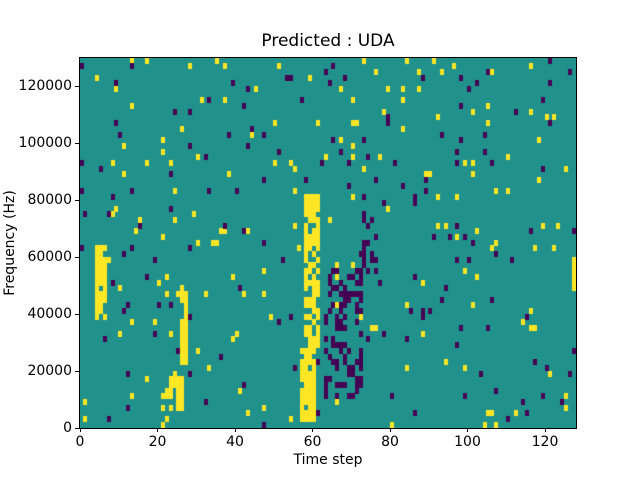  What do you see at coordinates (328, 41) in the screenshot?
I see `chart-title: Predicted : UDA` at bounding box center [328, 41].